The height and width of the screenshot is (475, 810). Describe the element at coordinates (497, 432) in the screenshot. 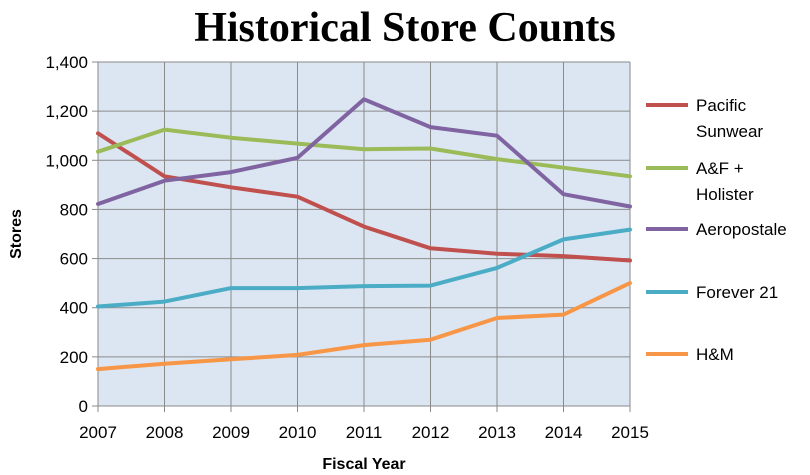

I see `x-tick-label: 2013` at that location.